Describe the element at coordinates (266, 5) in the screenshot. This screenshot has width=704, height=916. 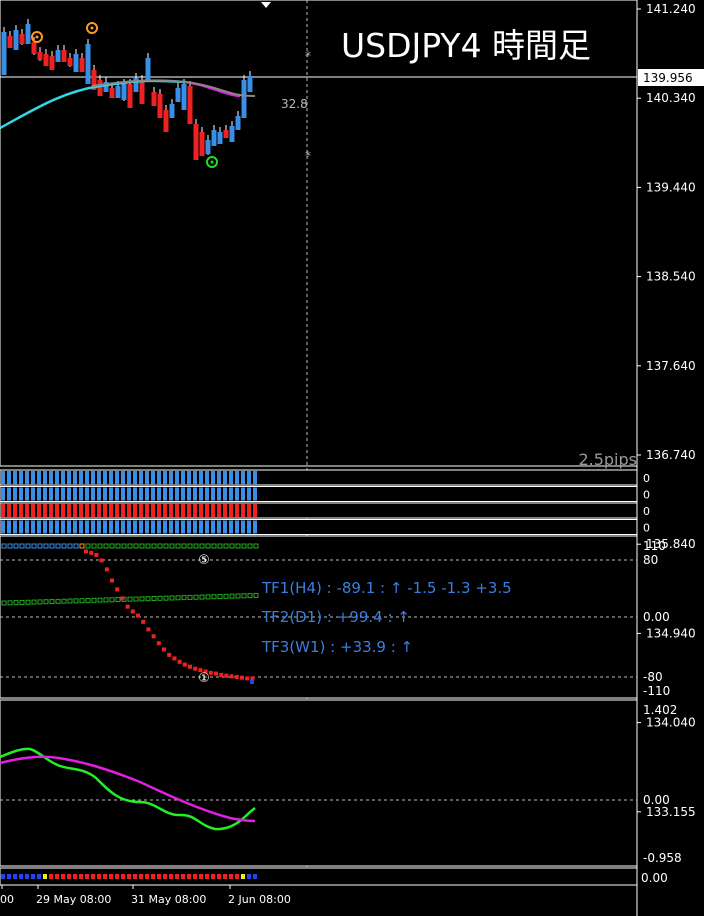
I see `scroll-marker-icon` at that location.